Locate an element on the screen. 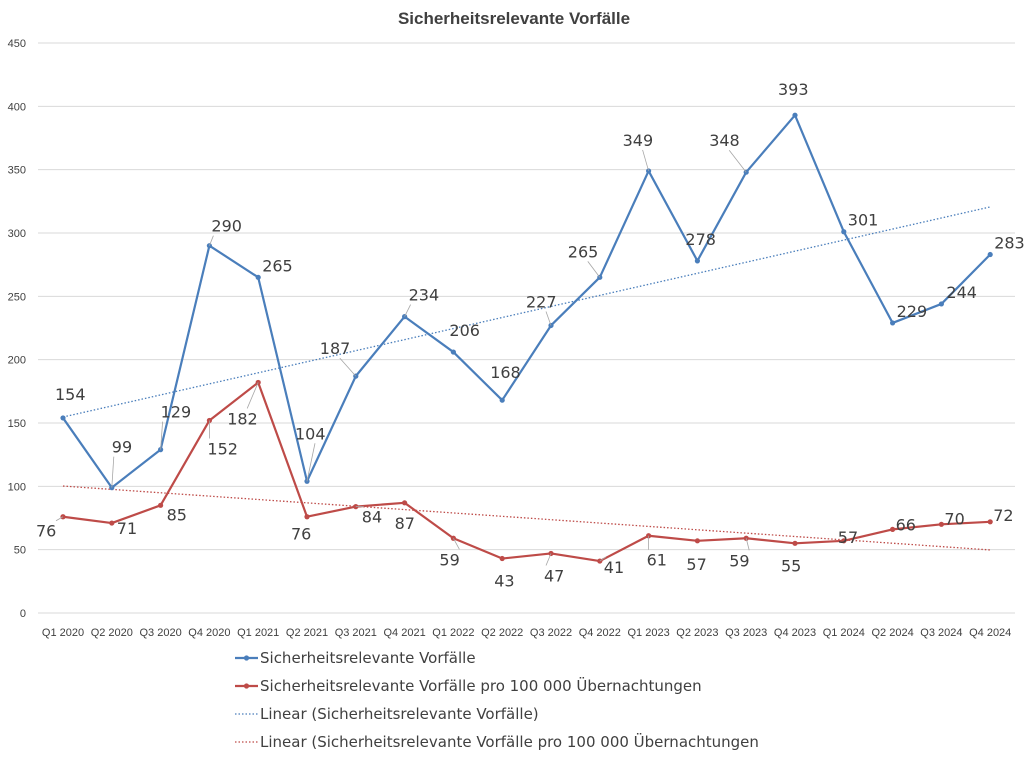 Image resolution: width=1024 pixels, height=760 pixels. data-label: 290 is located at coordinates (226, 226).